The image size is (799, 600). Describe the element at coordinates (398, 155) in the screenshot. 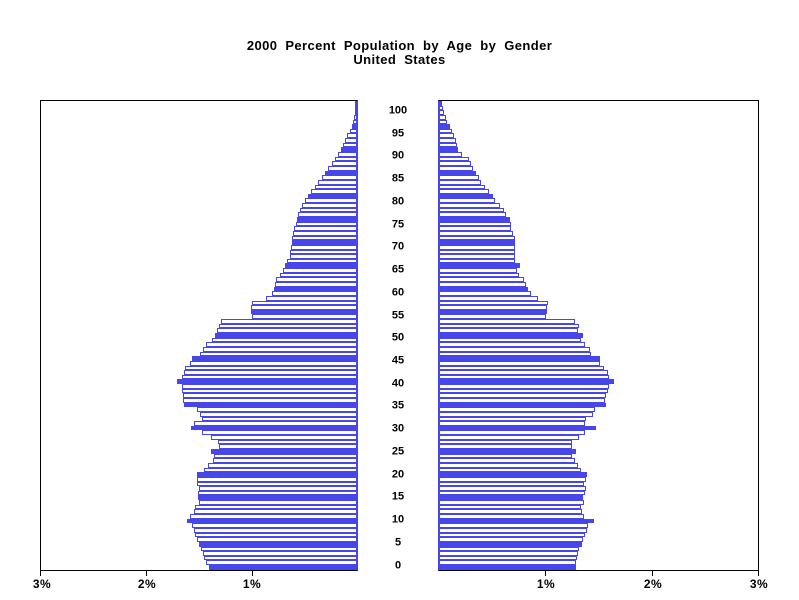

I see `age-tick-label-90: 90` at that location.